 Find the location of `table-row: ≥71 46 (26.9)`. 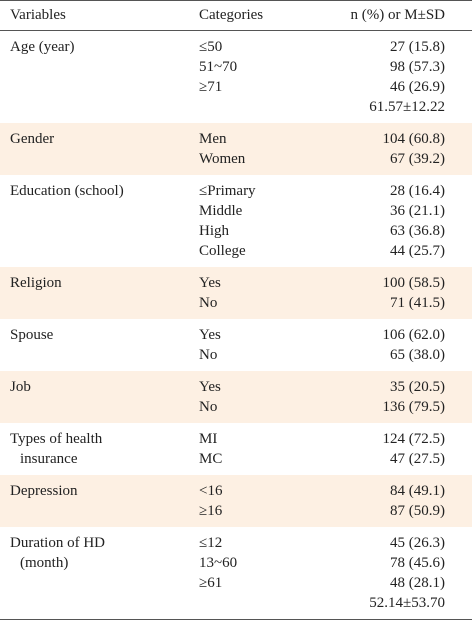

table-row: ≥71 46 (26.9) is located at coordinates (236, 87).